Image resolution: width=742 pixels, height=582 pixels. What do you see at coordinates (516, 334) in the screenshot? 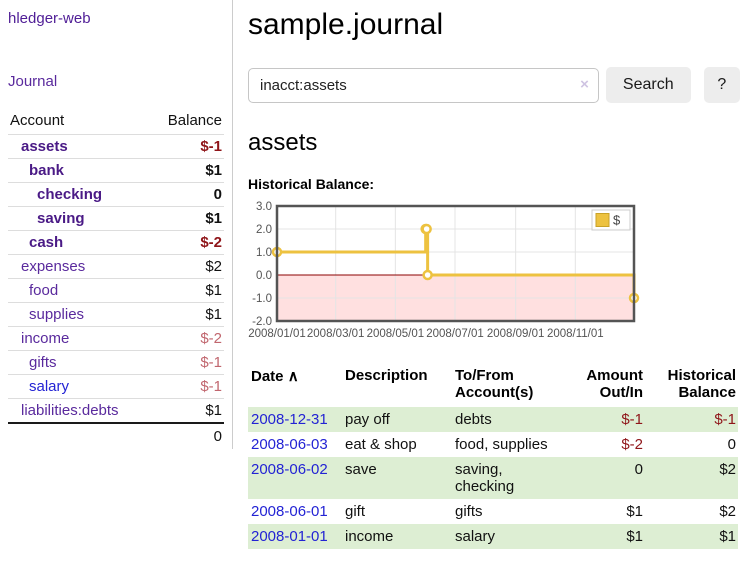
I see `x-tick-label: 2008/09/01` at bounding box center [516, 334].